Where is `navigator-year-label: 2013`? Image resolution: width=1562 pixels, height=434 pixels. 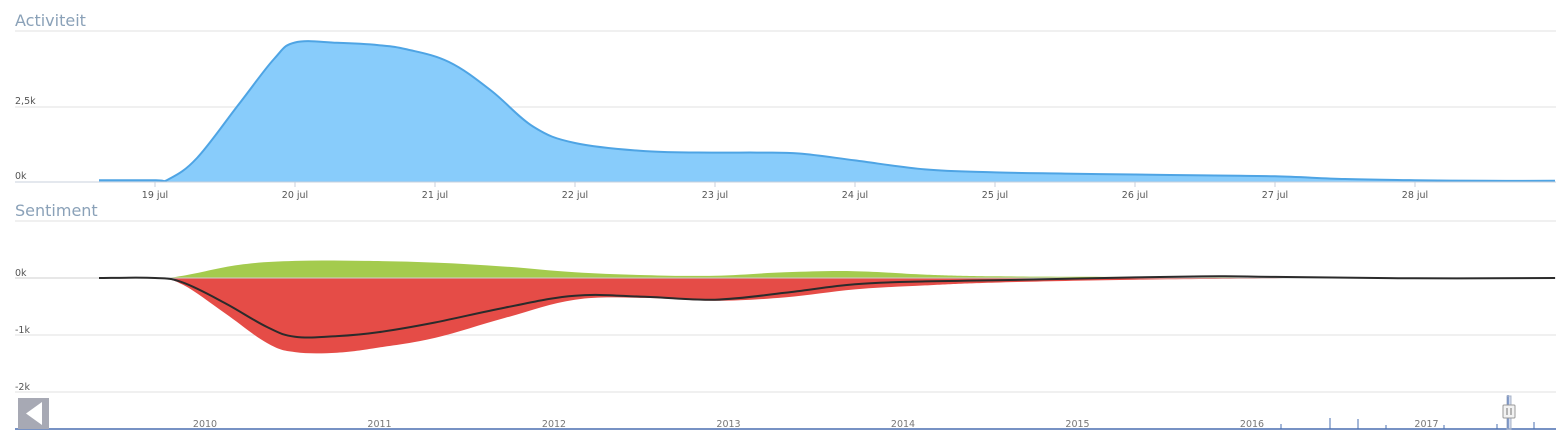 navigator-year-label: 2013 is located at coordinates (728, 424).